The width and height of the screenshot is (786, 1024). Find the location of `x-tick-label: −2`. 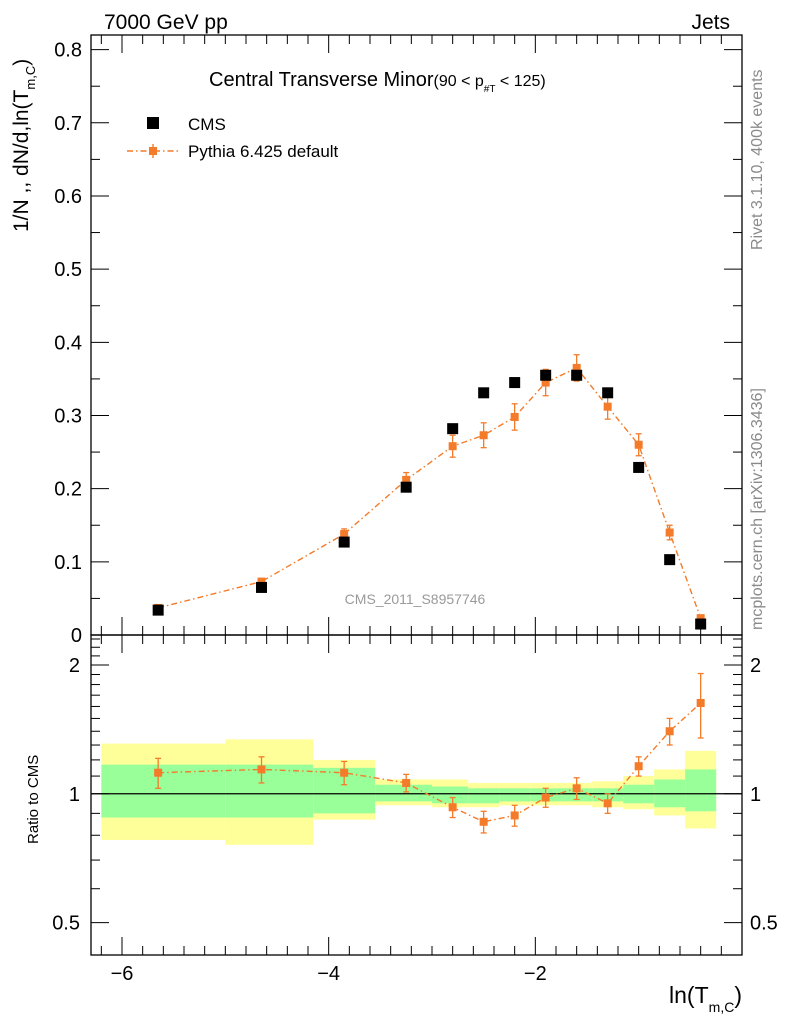

x-tick-label: −2 is located at coordinates (535, 974).